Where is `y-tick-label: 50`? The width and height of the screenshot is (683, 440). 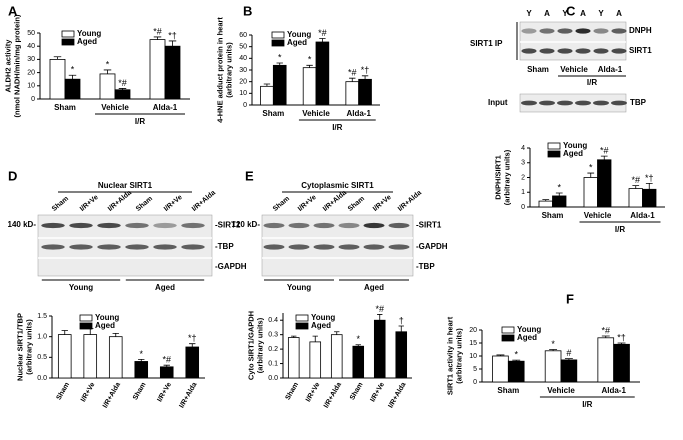 y-tick-label: 50 is located at coordinates (31, 33).